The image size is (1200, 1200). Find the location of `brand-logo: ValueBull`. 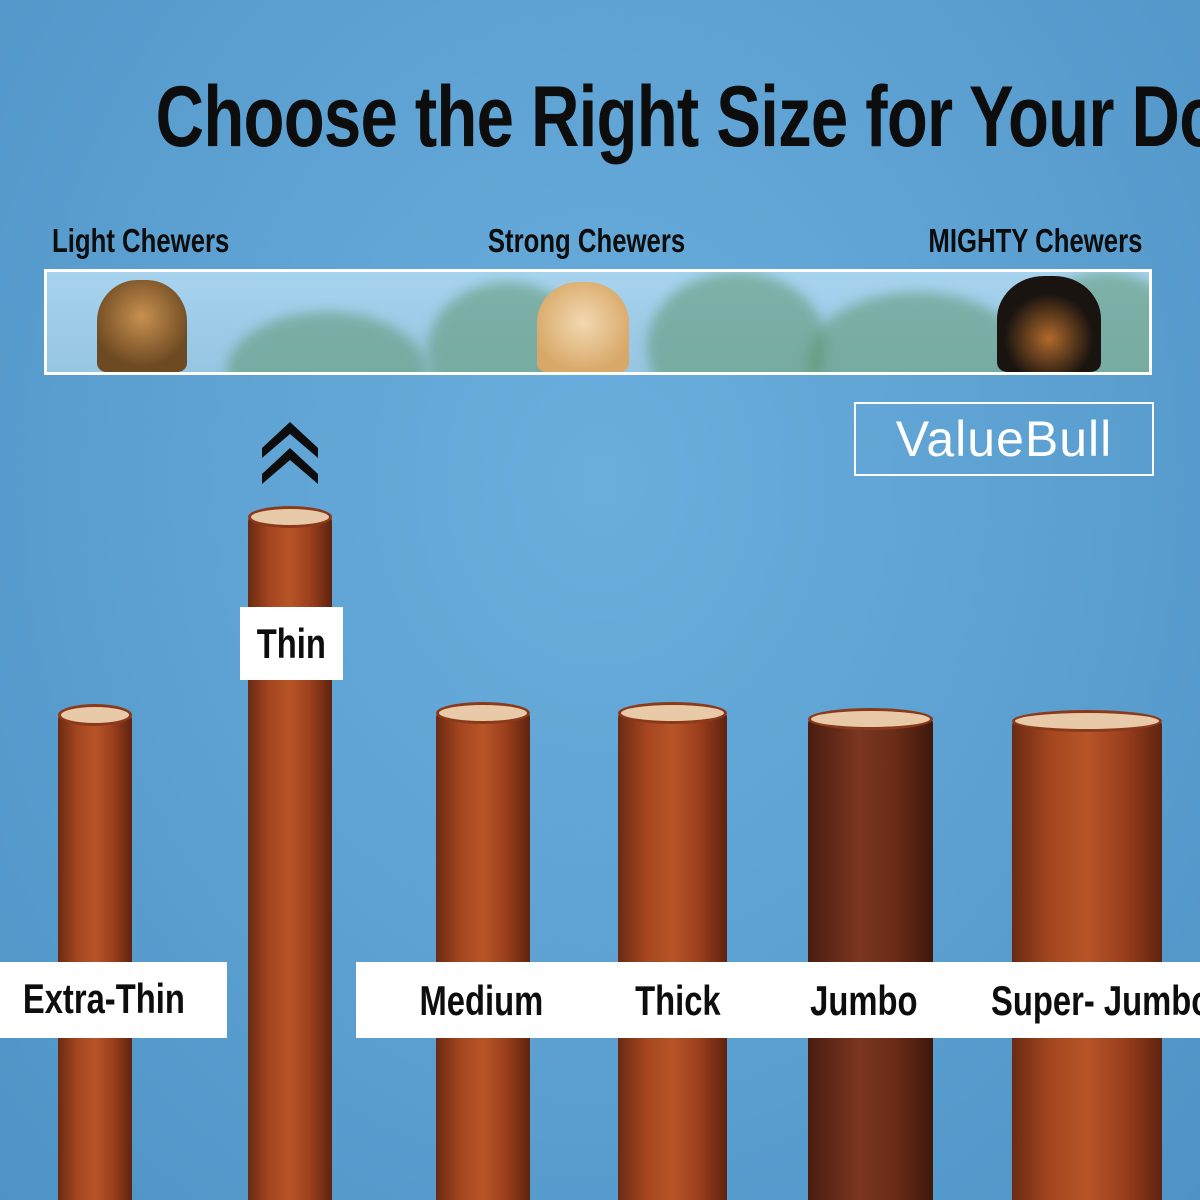

brand-logo: ValueBull is located at coordinates (1004, 439).